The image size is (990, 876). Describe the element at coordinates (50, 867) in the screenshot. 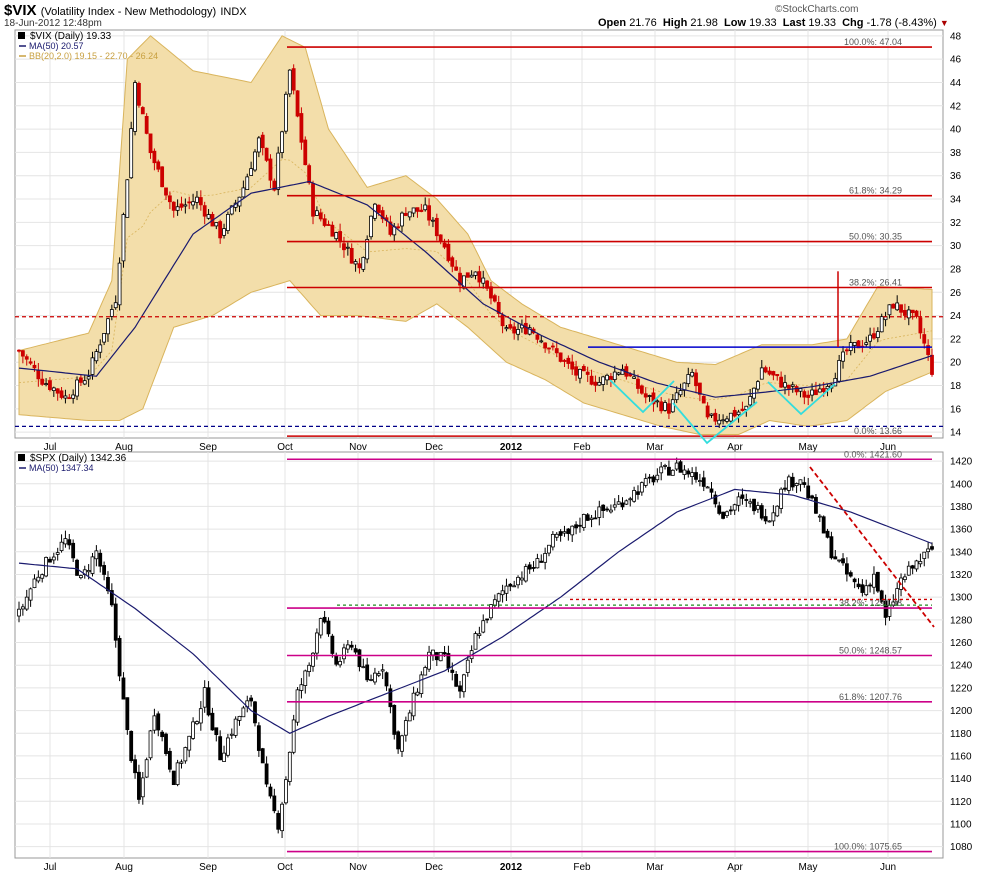

I see `x-tick-label: Jul` at that location.